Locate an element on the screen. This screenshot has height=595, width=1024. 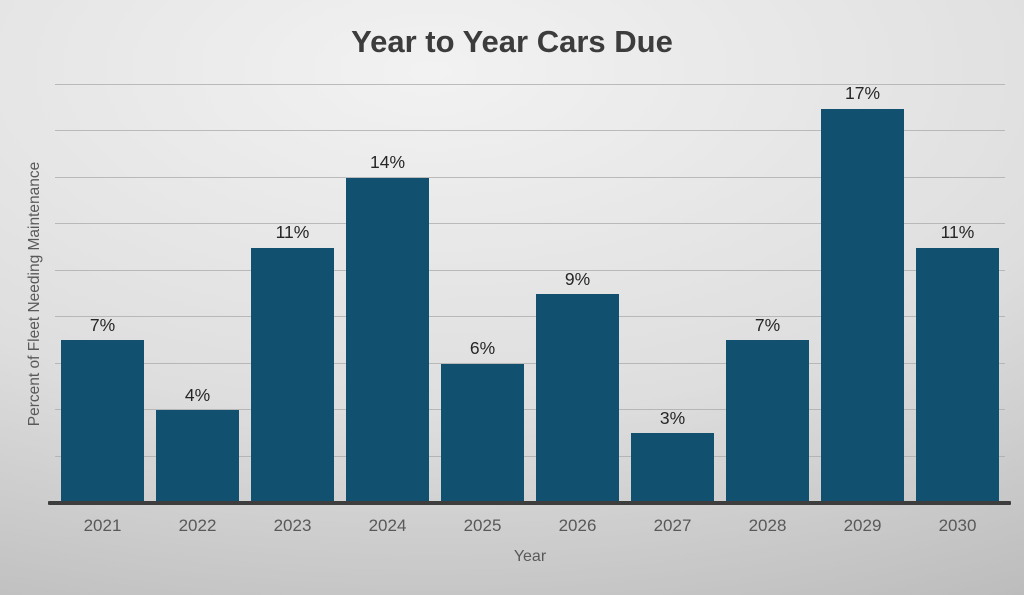
x-tick-label: 2022 is located at coordinates (197, 525).